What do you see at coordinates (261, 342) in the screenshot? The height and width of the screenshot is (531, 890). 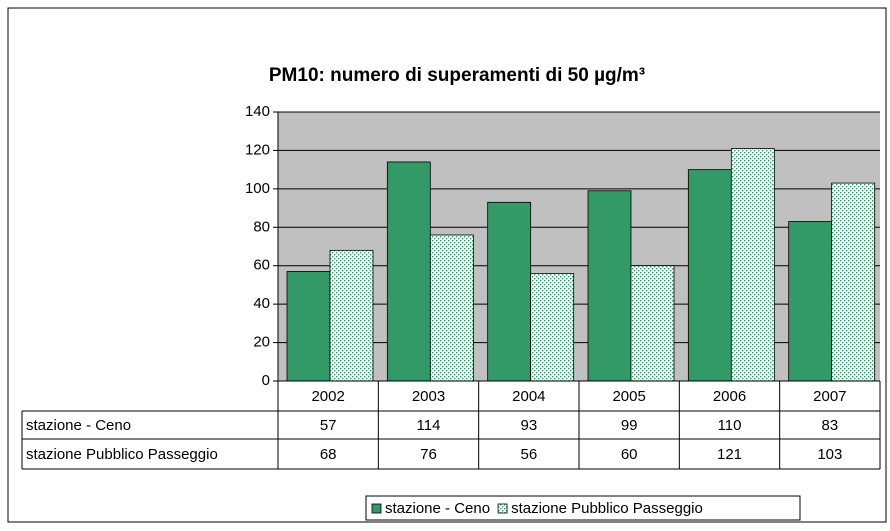 I see `y-tick-label: 20` at bounding box center [261, 342].